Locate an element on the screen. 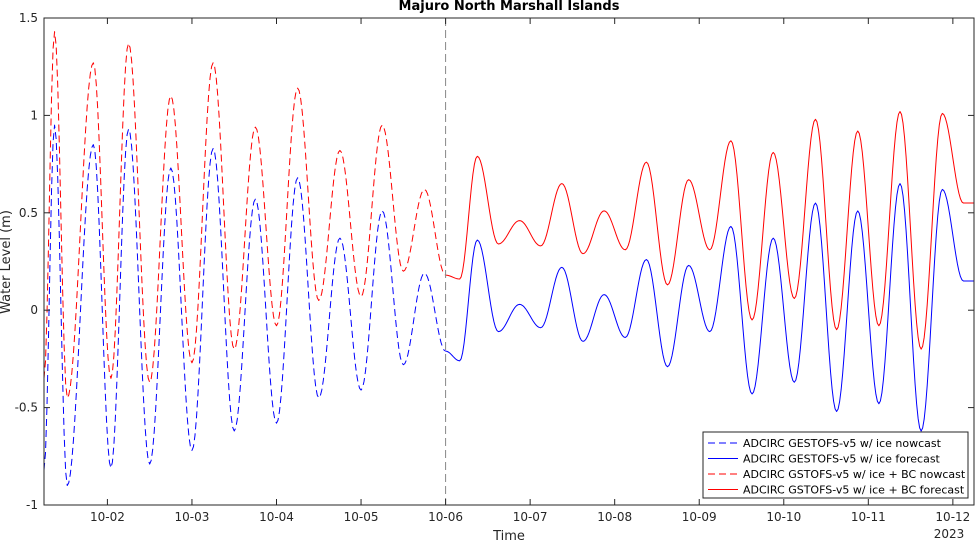 The image size is (976, 541). x-tick-label: 10-12 is located at coordinates (952, 517).